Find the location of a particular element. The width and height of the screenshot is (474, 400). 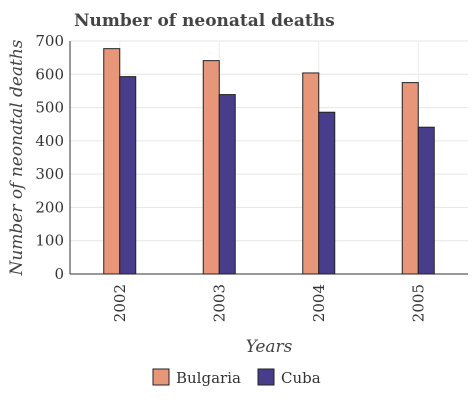

y-tick-labels: 0 100 200 300 400 500 600 700 is located at coordinates (49, 157).